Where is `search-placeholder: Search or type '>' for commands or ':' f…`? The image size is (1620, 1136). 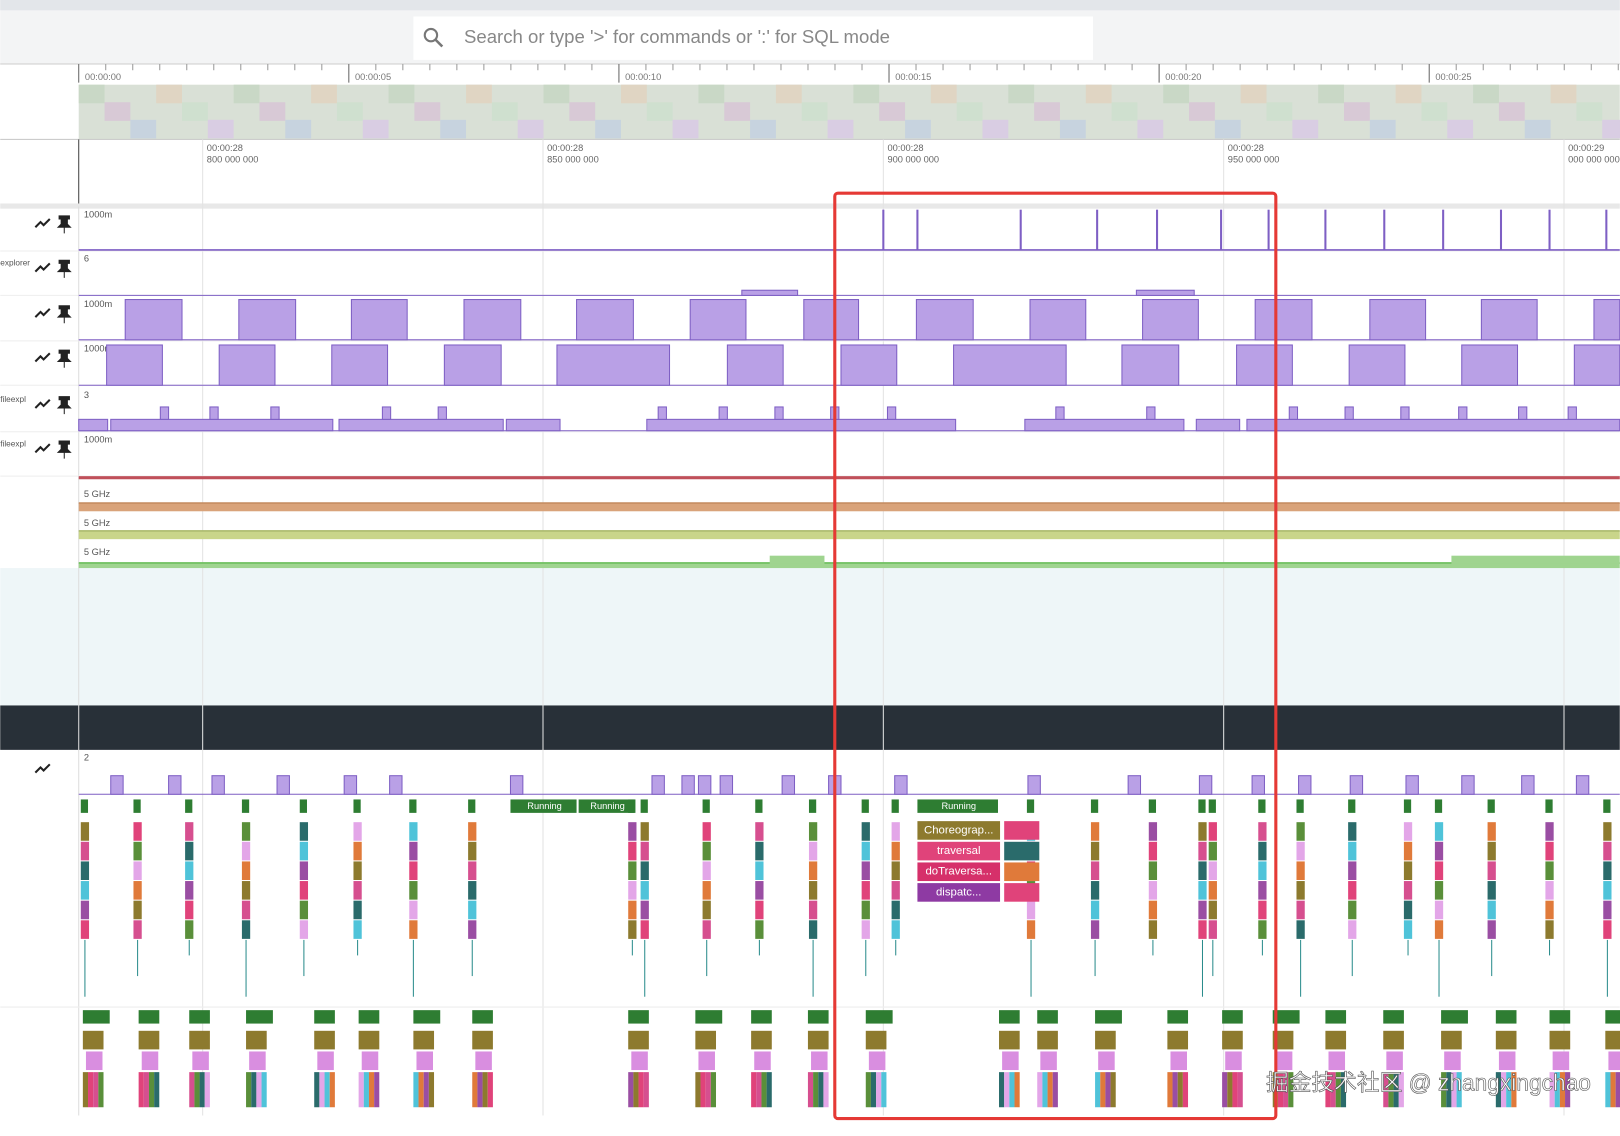 search-placeholder: Search or type '>' for commands or ':' f… is located at coordinates (677, 36).